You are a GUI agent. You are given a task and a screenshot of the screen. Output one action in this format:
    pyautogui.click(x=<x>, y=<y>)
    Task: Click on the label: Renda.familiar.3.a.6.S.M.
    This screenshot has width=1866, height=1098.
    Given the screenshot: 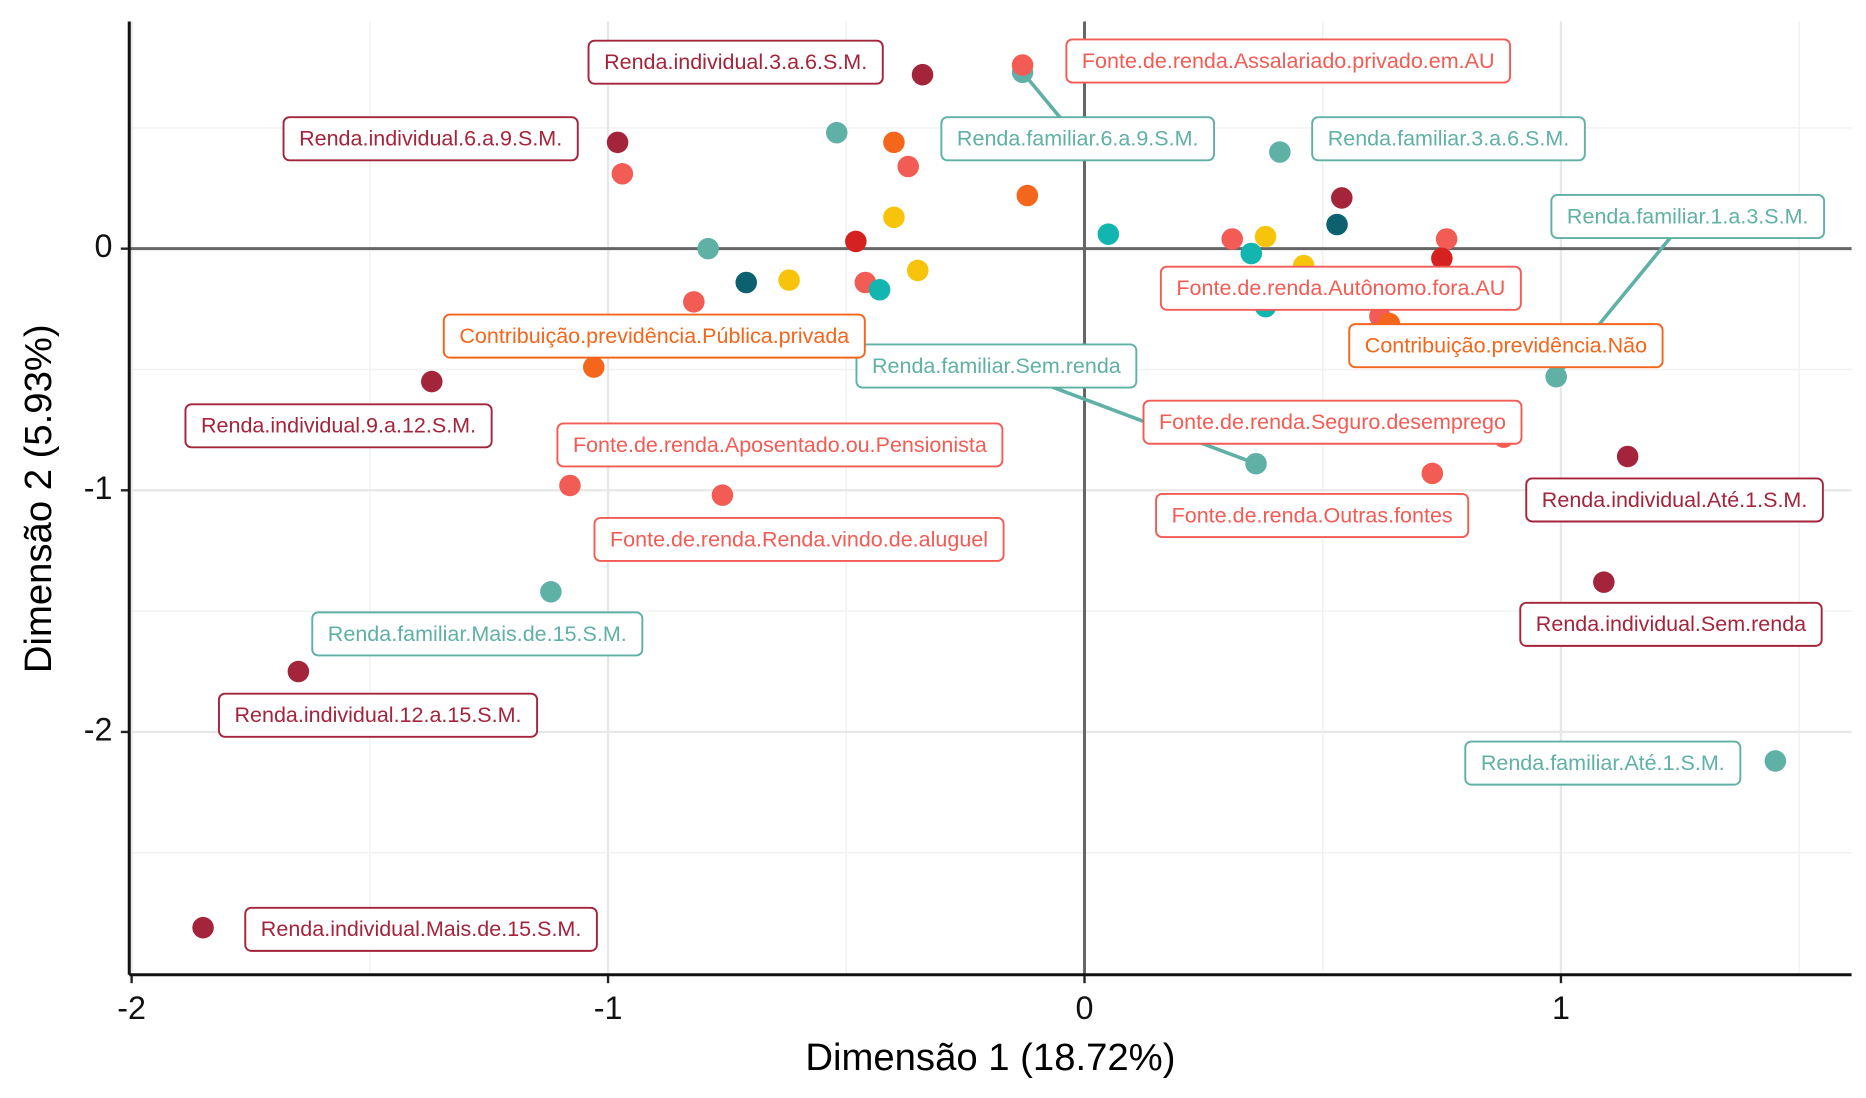 What is the action you would take?
    pyautogui.click(x=1448, y=139)
    